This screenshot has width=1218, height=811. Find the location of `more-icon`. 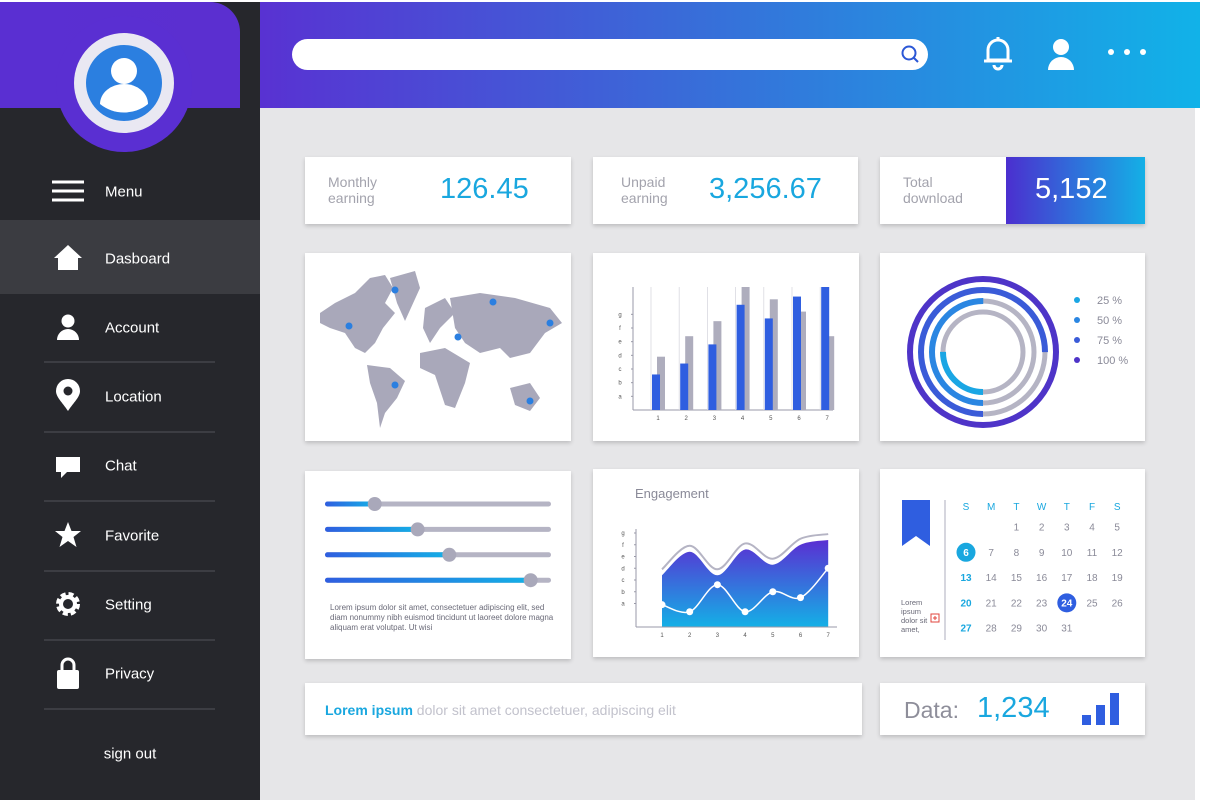

more-icon is located at coordinates (1127, 52).